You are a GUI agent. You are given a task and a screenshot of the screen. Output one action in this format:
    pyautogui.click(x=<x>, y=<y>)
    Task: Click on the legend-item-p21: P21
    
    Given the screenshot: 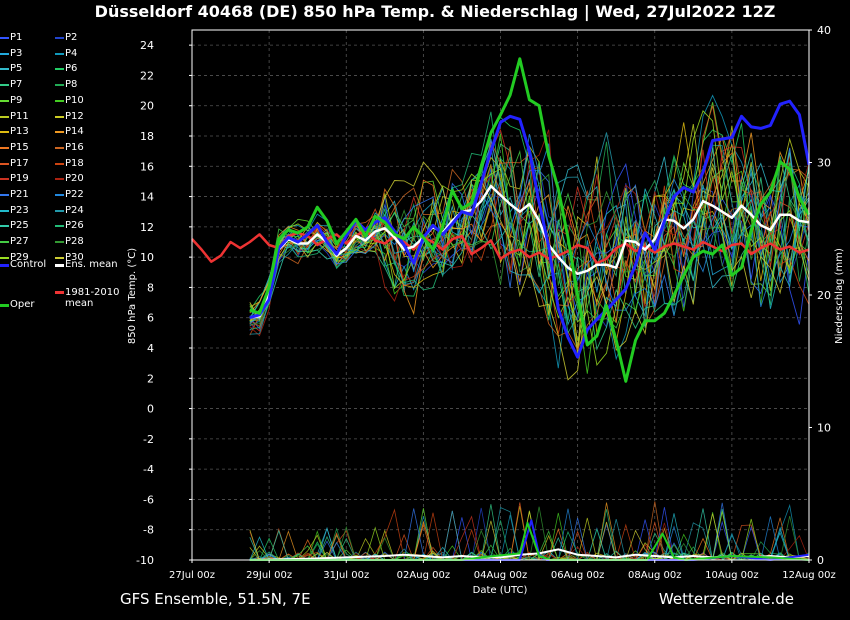 What is the action you would take?
    pyautogui.click(x=14, y=195)
    